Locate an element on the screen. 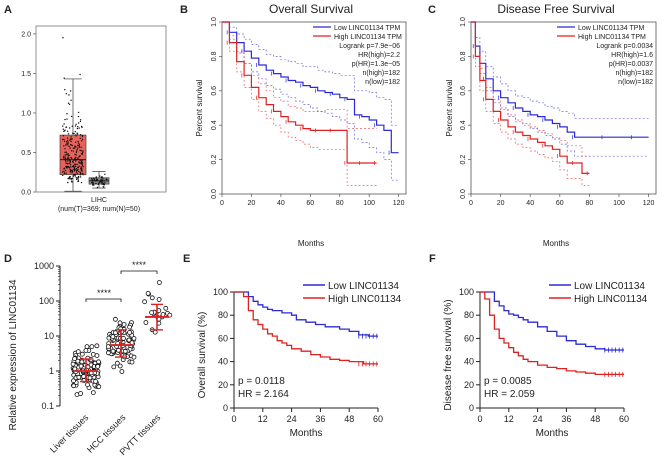 Image resolution: width=666 pixels, height=456 pixels. significance-d-1: **** is located at coordinates (104, 293).